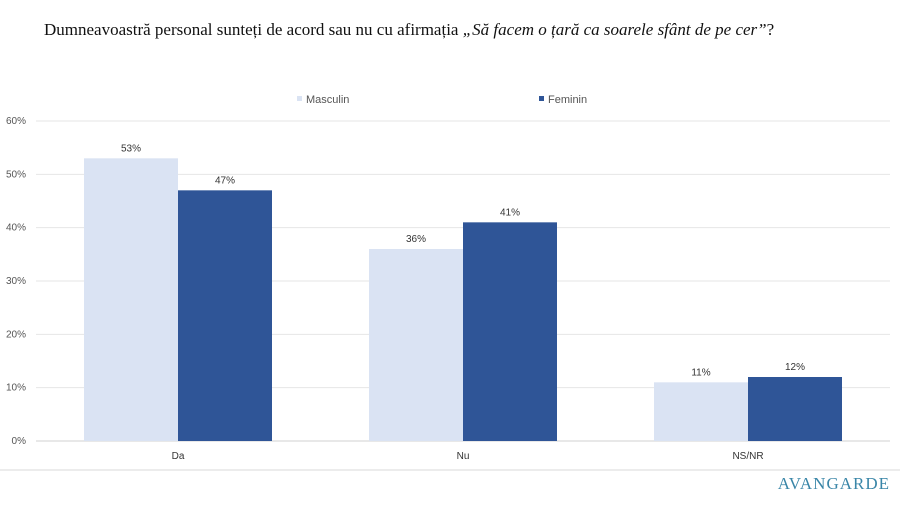 This screenshot has width=900, height=506. Describe the element at coordinates (225, 180) in the screenshot. I see `data-label: 47%` at that location.